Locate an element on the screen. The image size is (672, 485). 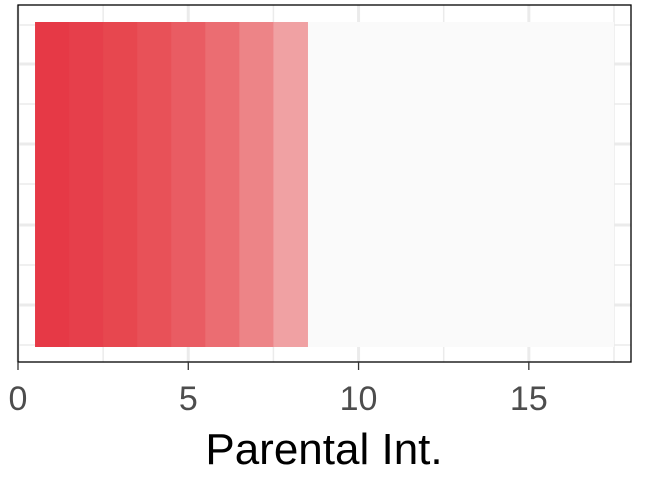
x-tick-label: 15 is located at coordinates (529, 399).